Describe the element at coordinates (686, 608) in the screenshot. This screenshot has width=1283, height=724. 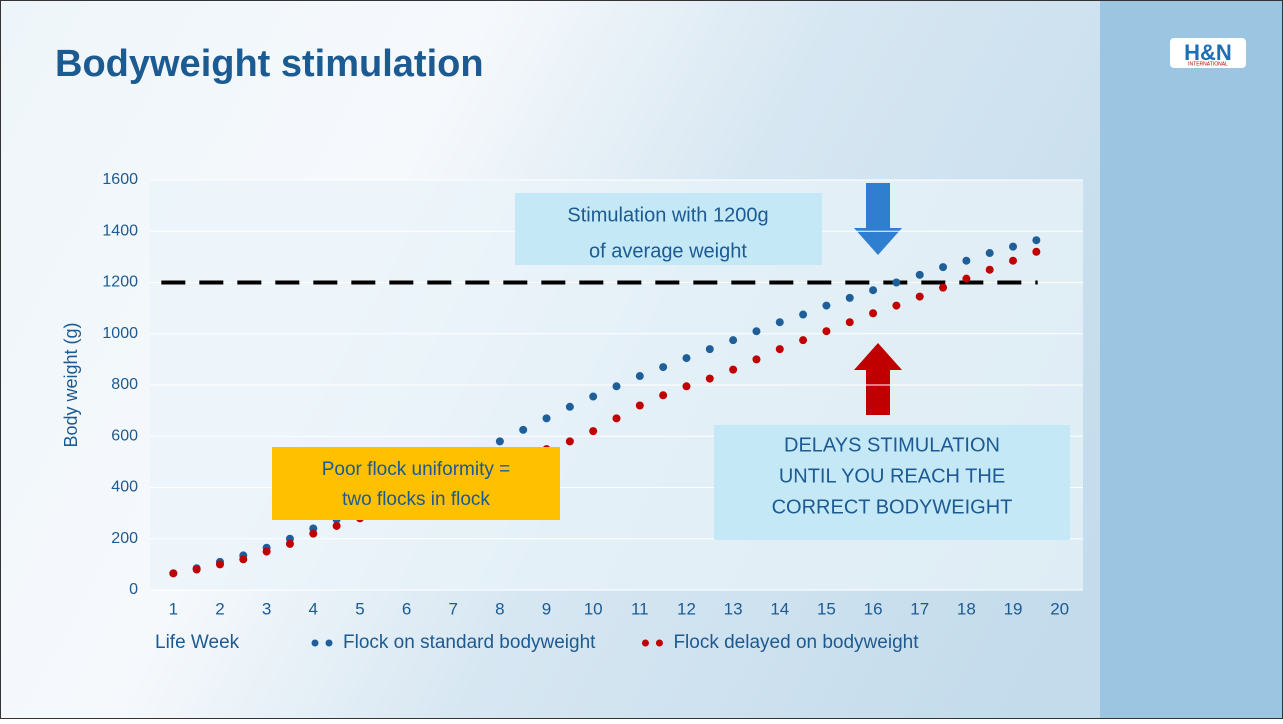
I see `x-tick-label: 12` at that location.